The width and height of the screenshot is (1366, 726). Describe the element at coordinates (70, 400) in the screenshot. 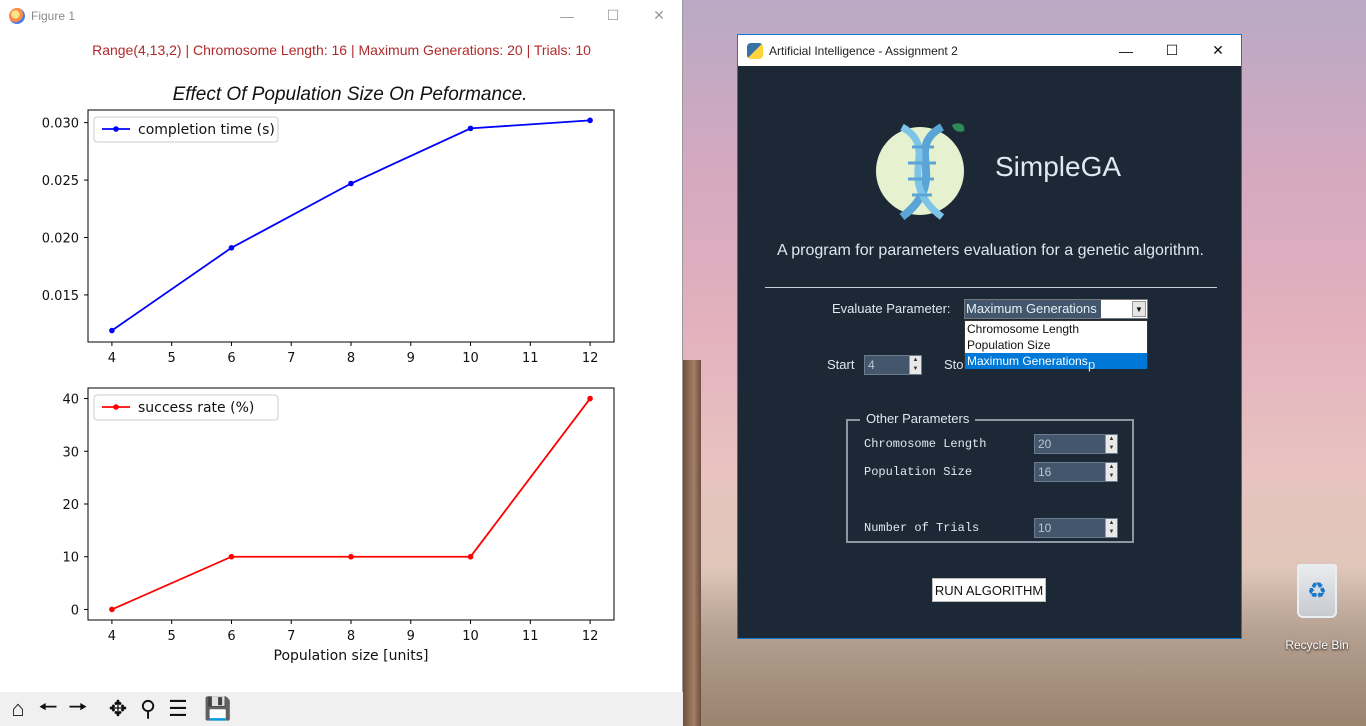

I see `y-tick-label: 40` at that location.